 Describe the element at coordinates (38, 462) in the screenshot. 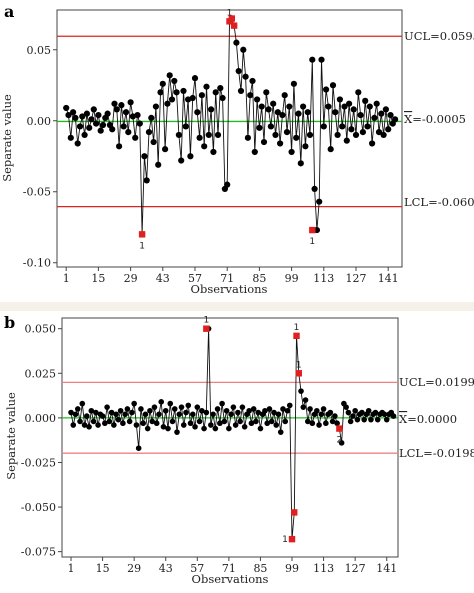

I see `panel-b-y-tick-label: -0.025` at that location.